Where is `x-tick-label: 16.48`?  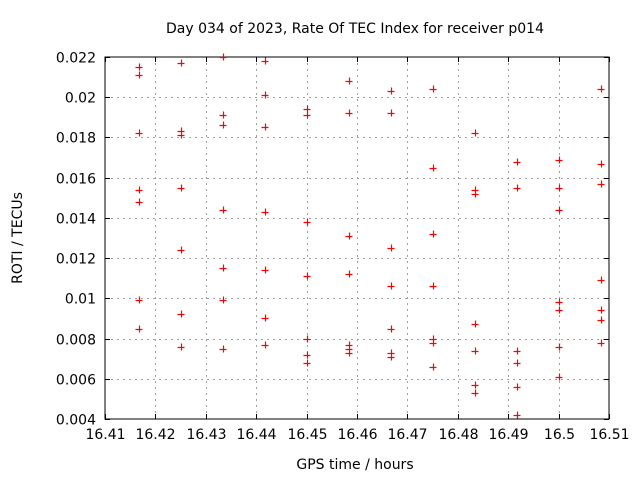 x-tick-label: 16.48 is located at coordinates (458, 435).